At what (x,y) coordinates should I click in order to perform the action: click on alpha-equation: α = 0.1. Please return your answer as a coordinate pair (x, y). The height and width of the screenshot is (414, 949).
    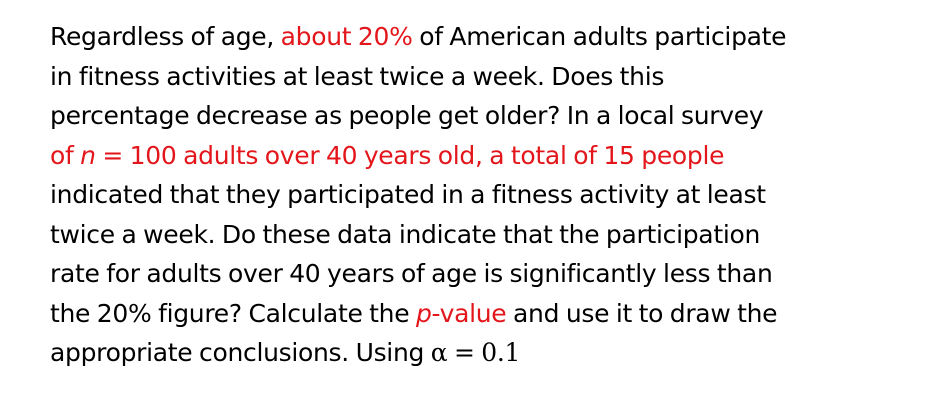
    Looking at the image, I should click on (475, 352).